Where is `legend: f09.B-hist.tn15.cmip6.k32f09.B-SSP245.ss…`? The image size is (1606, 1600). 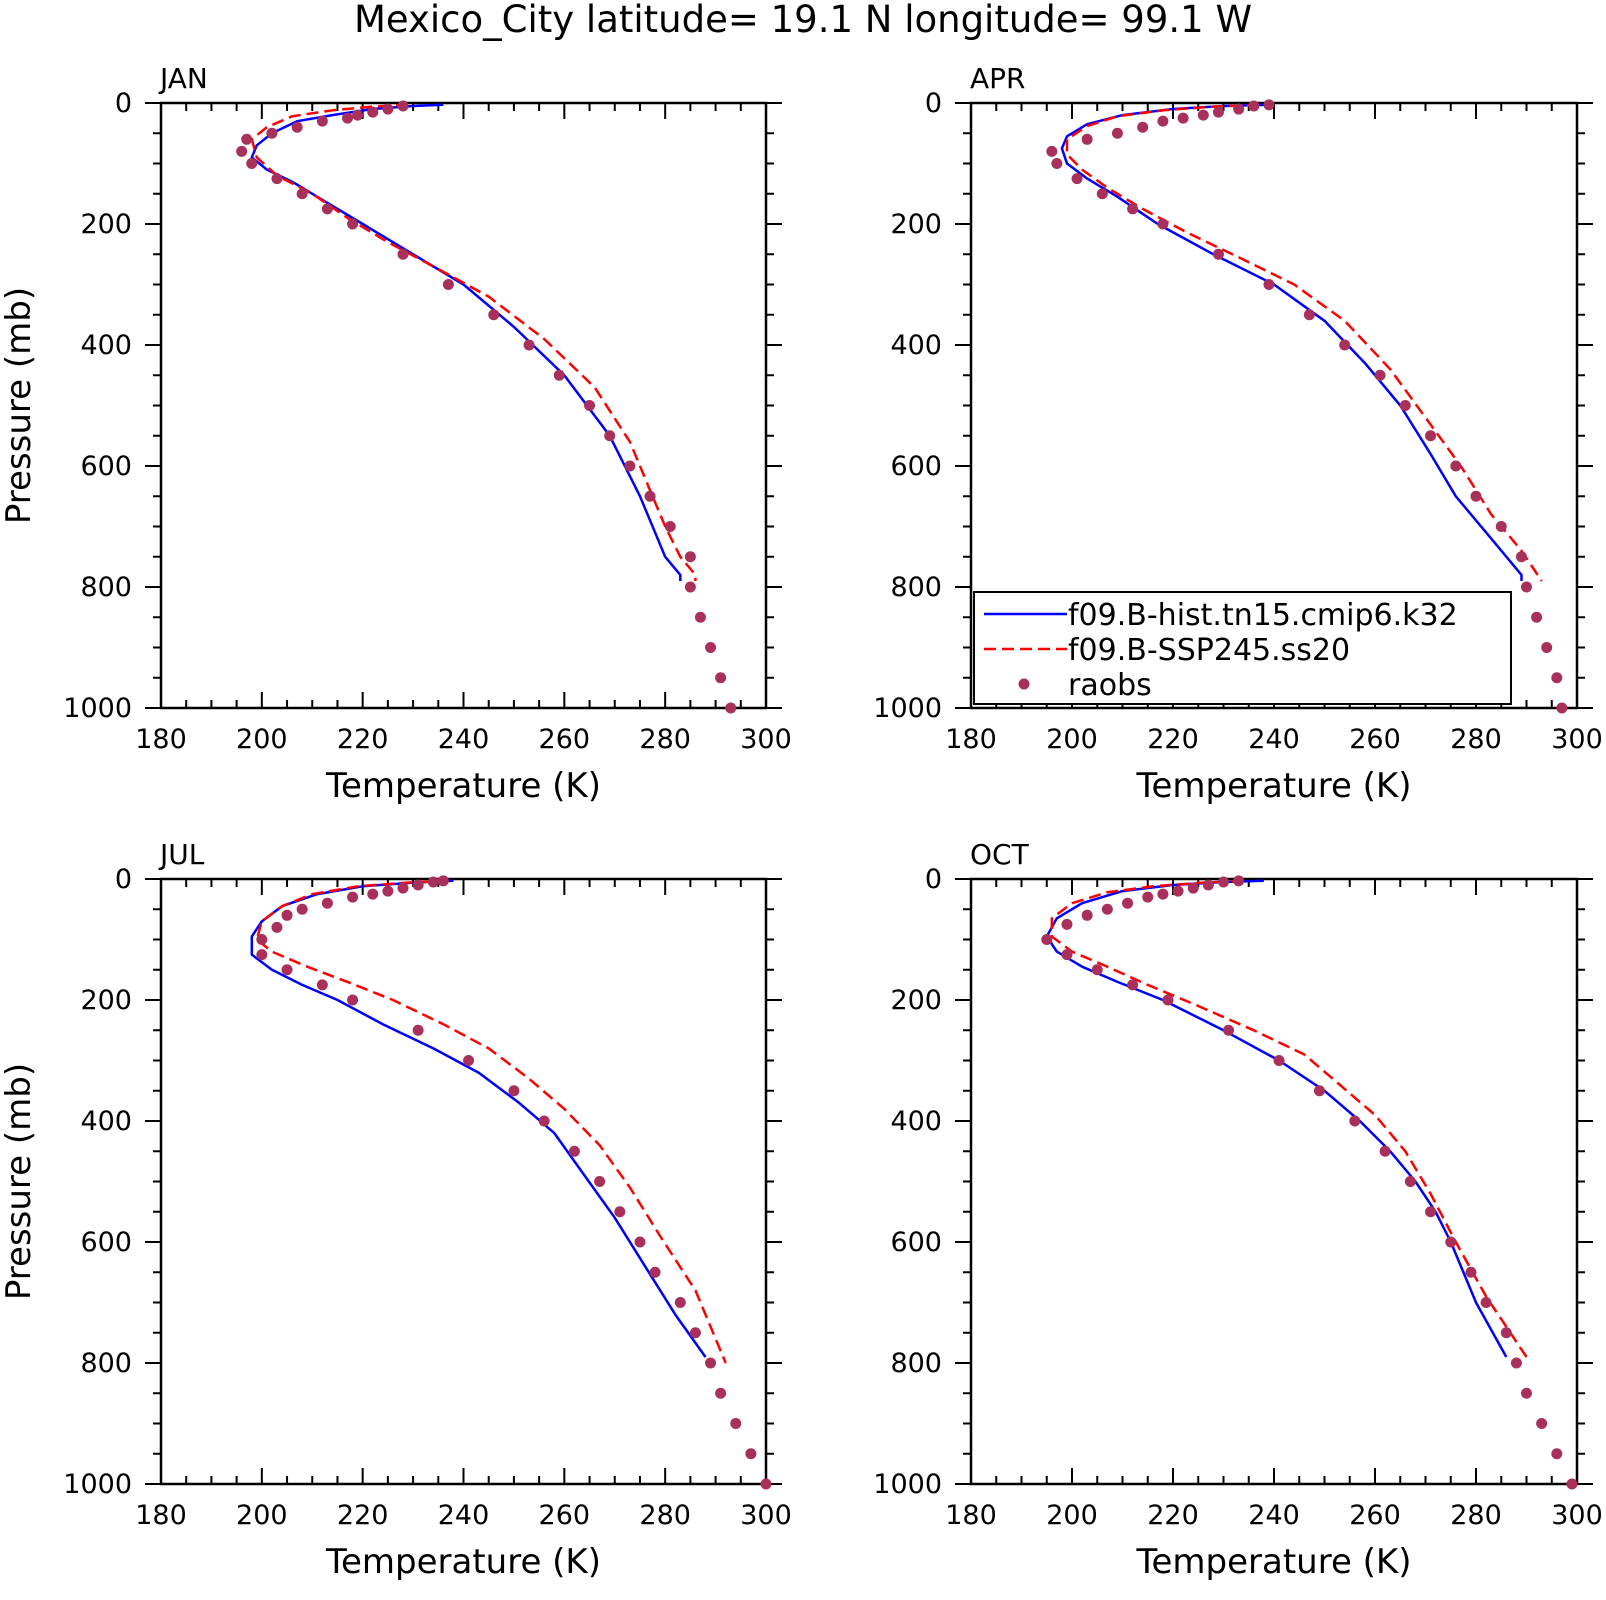 legend: f09.B-hist.tn15.cmip6.k32f09.B-SSP245.ss… is located at coordinates (1242, 648).